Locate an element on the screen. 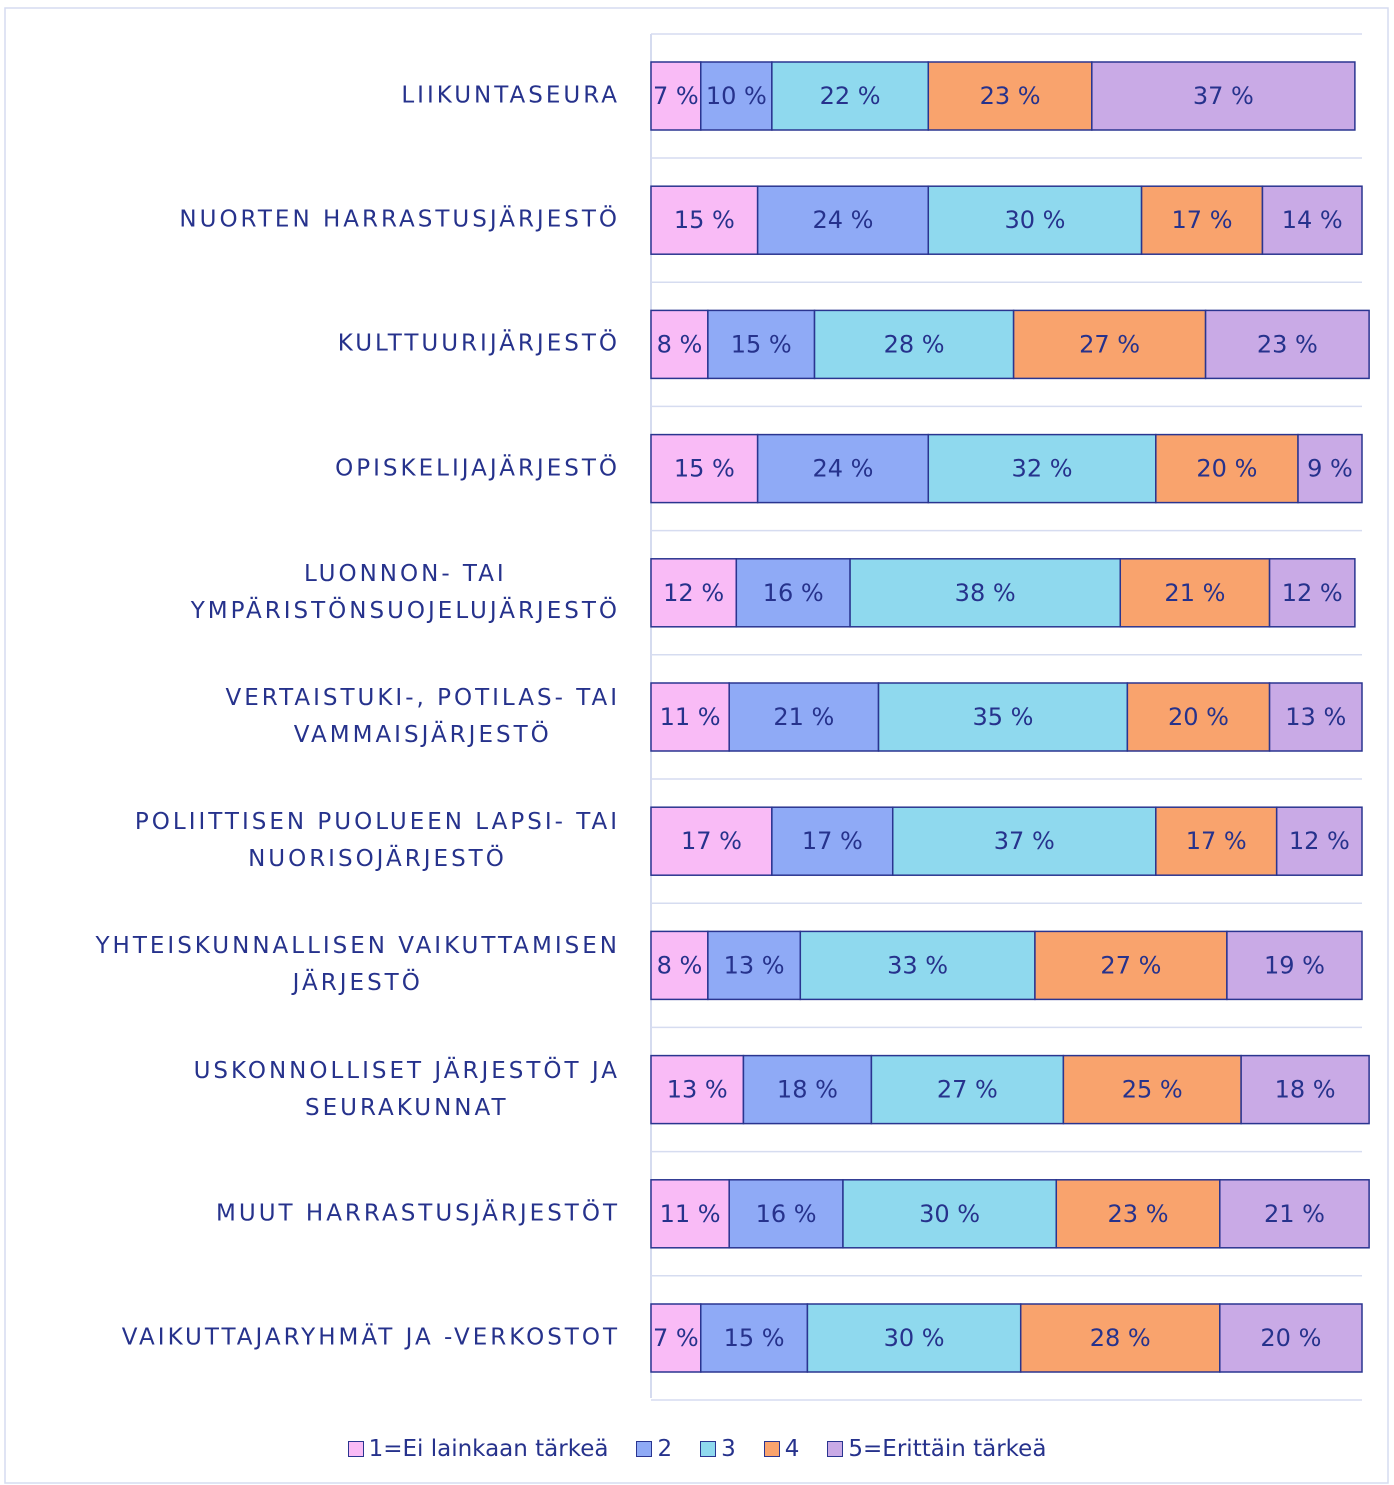 The height and width of the screenshot is (1485, 1394). value-label: 32 % is located at coordinates (1042, 469).